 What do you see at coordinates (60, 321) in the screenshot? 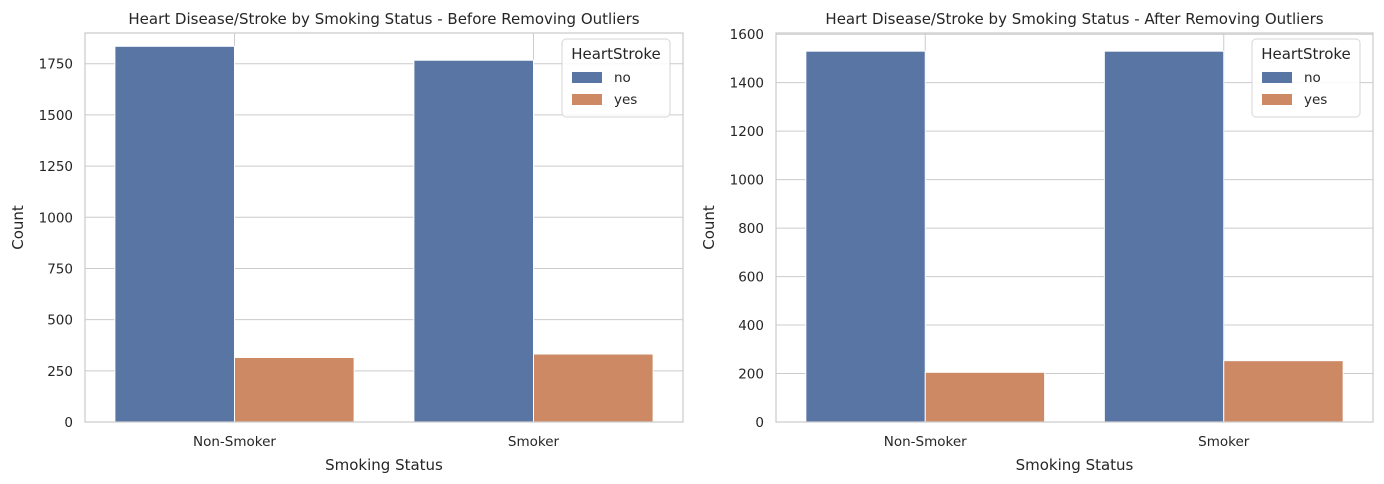
I see `y-tick-label: 500` at bounding box center [60, 321].